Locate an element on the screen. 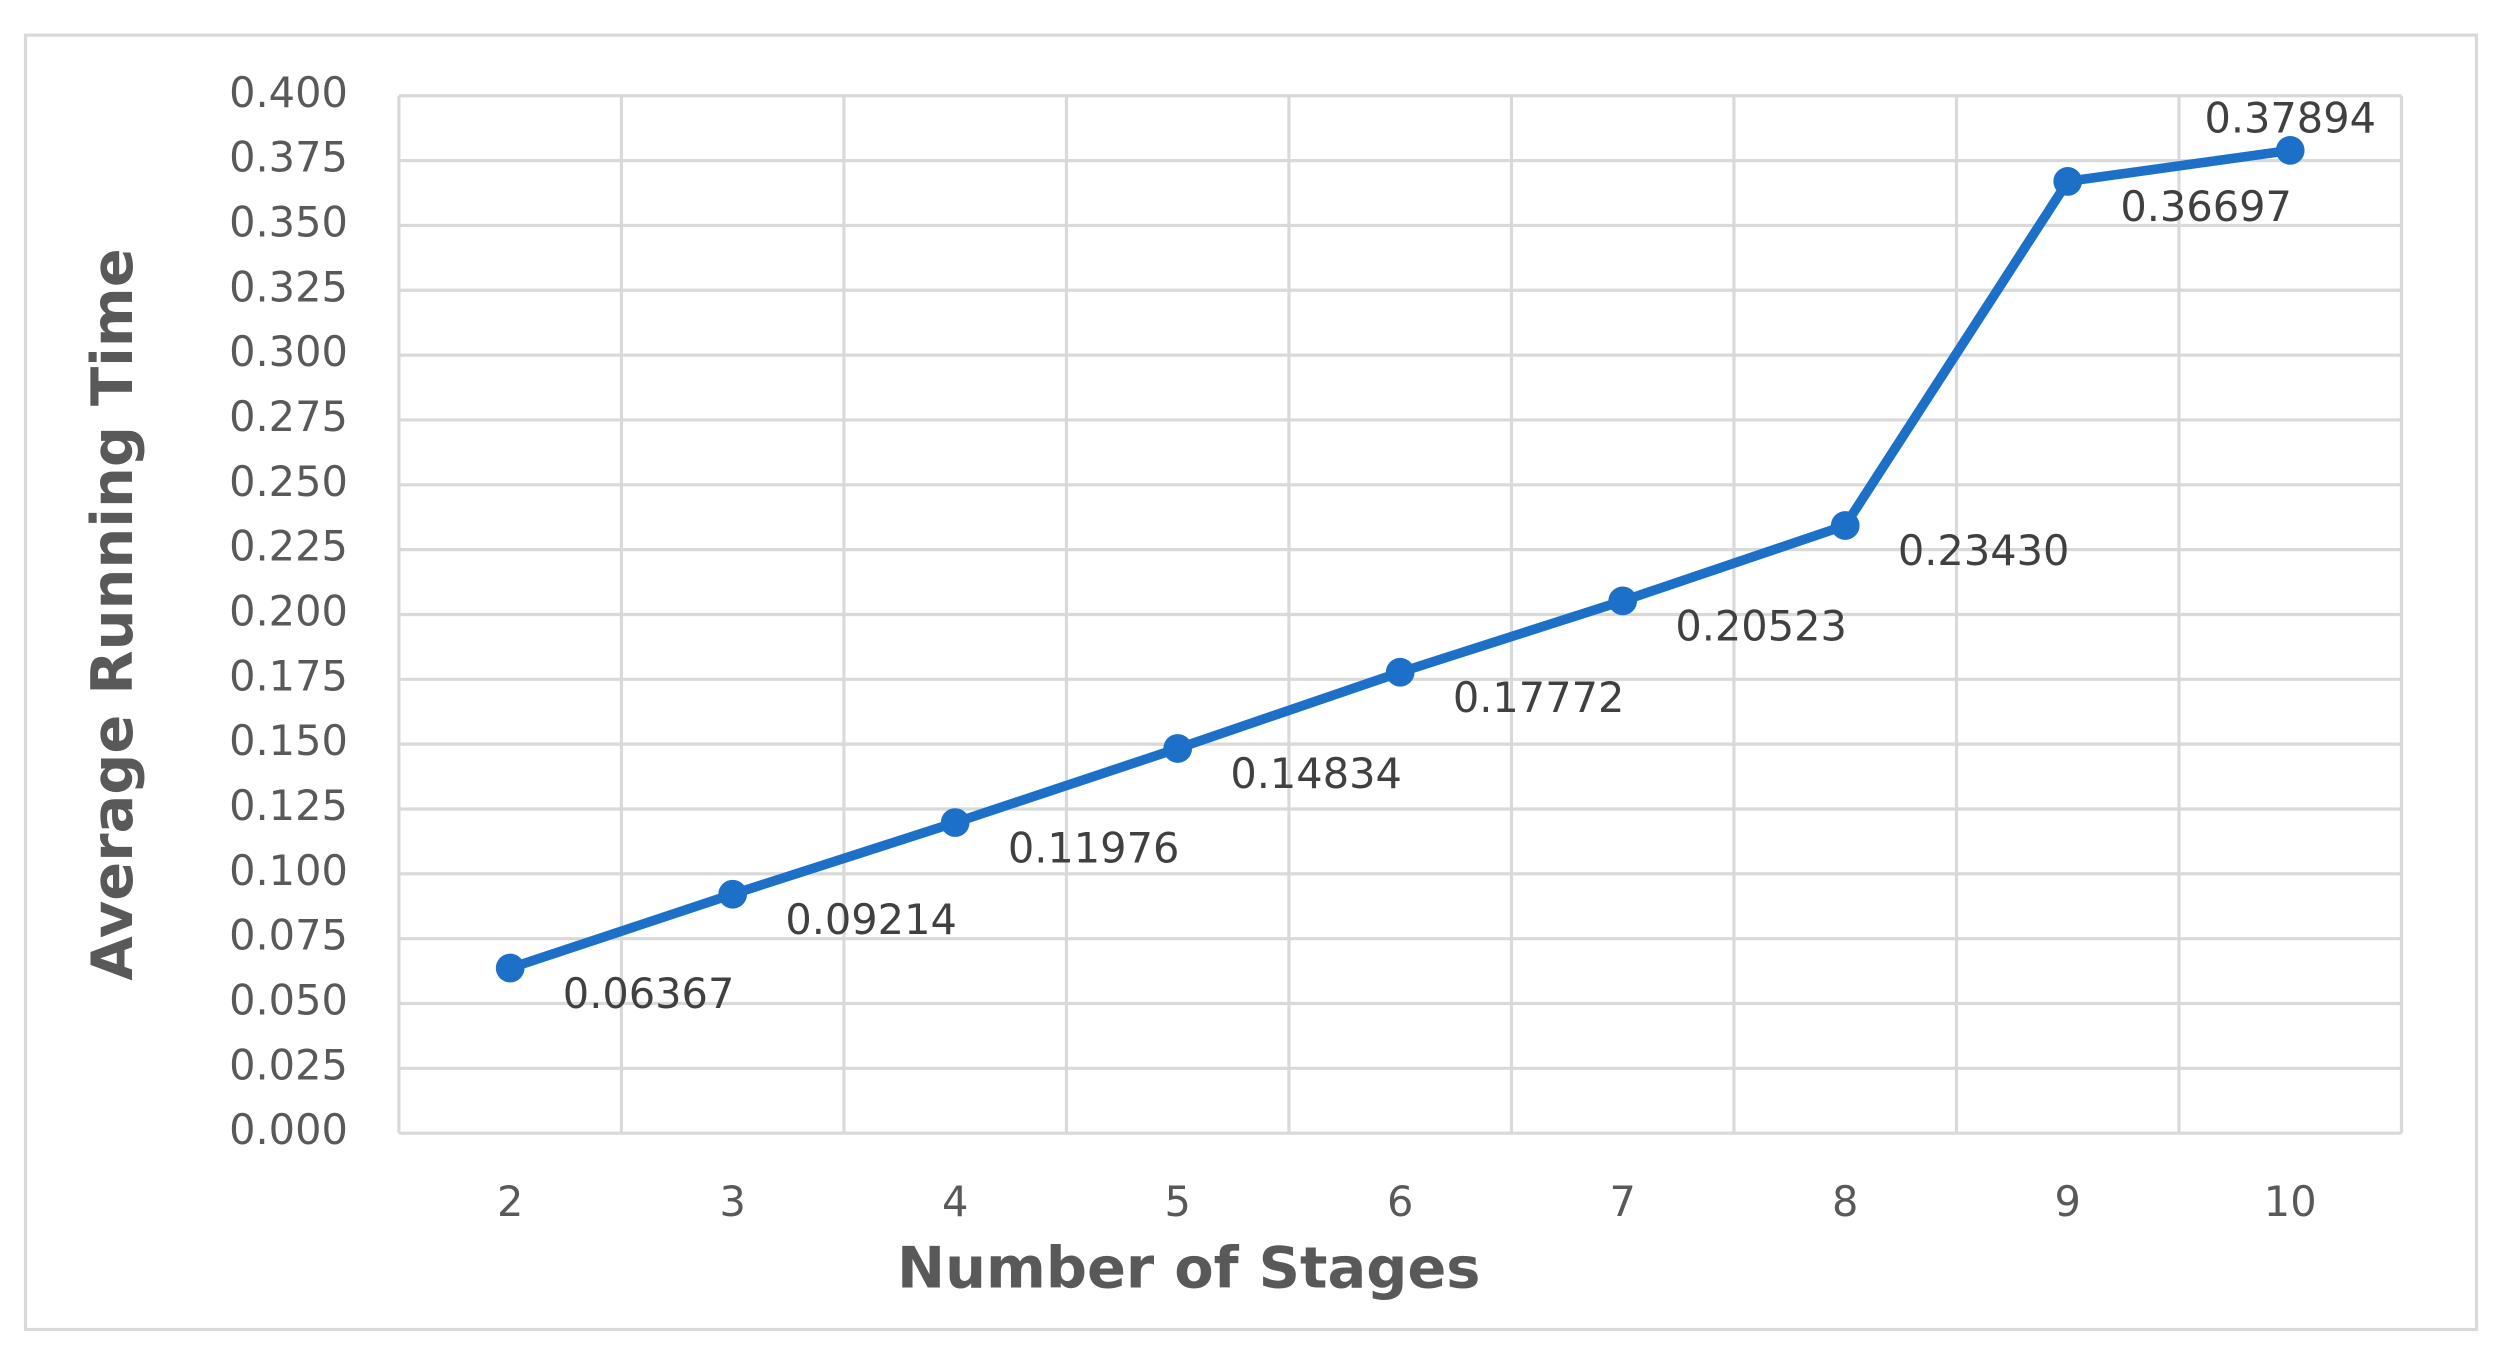  data-label: 0.06367 is located at coordinates (649, 993).